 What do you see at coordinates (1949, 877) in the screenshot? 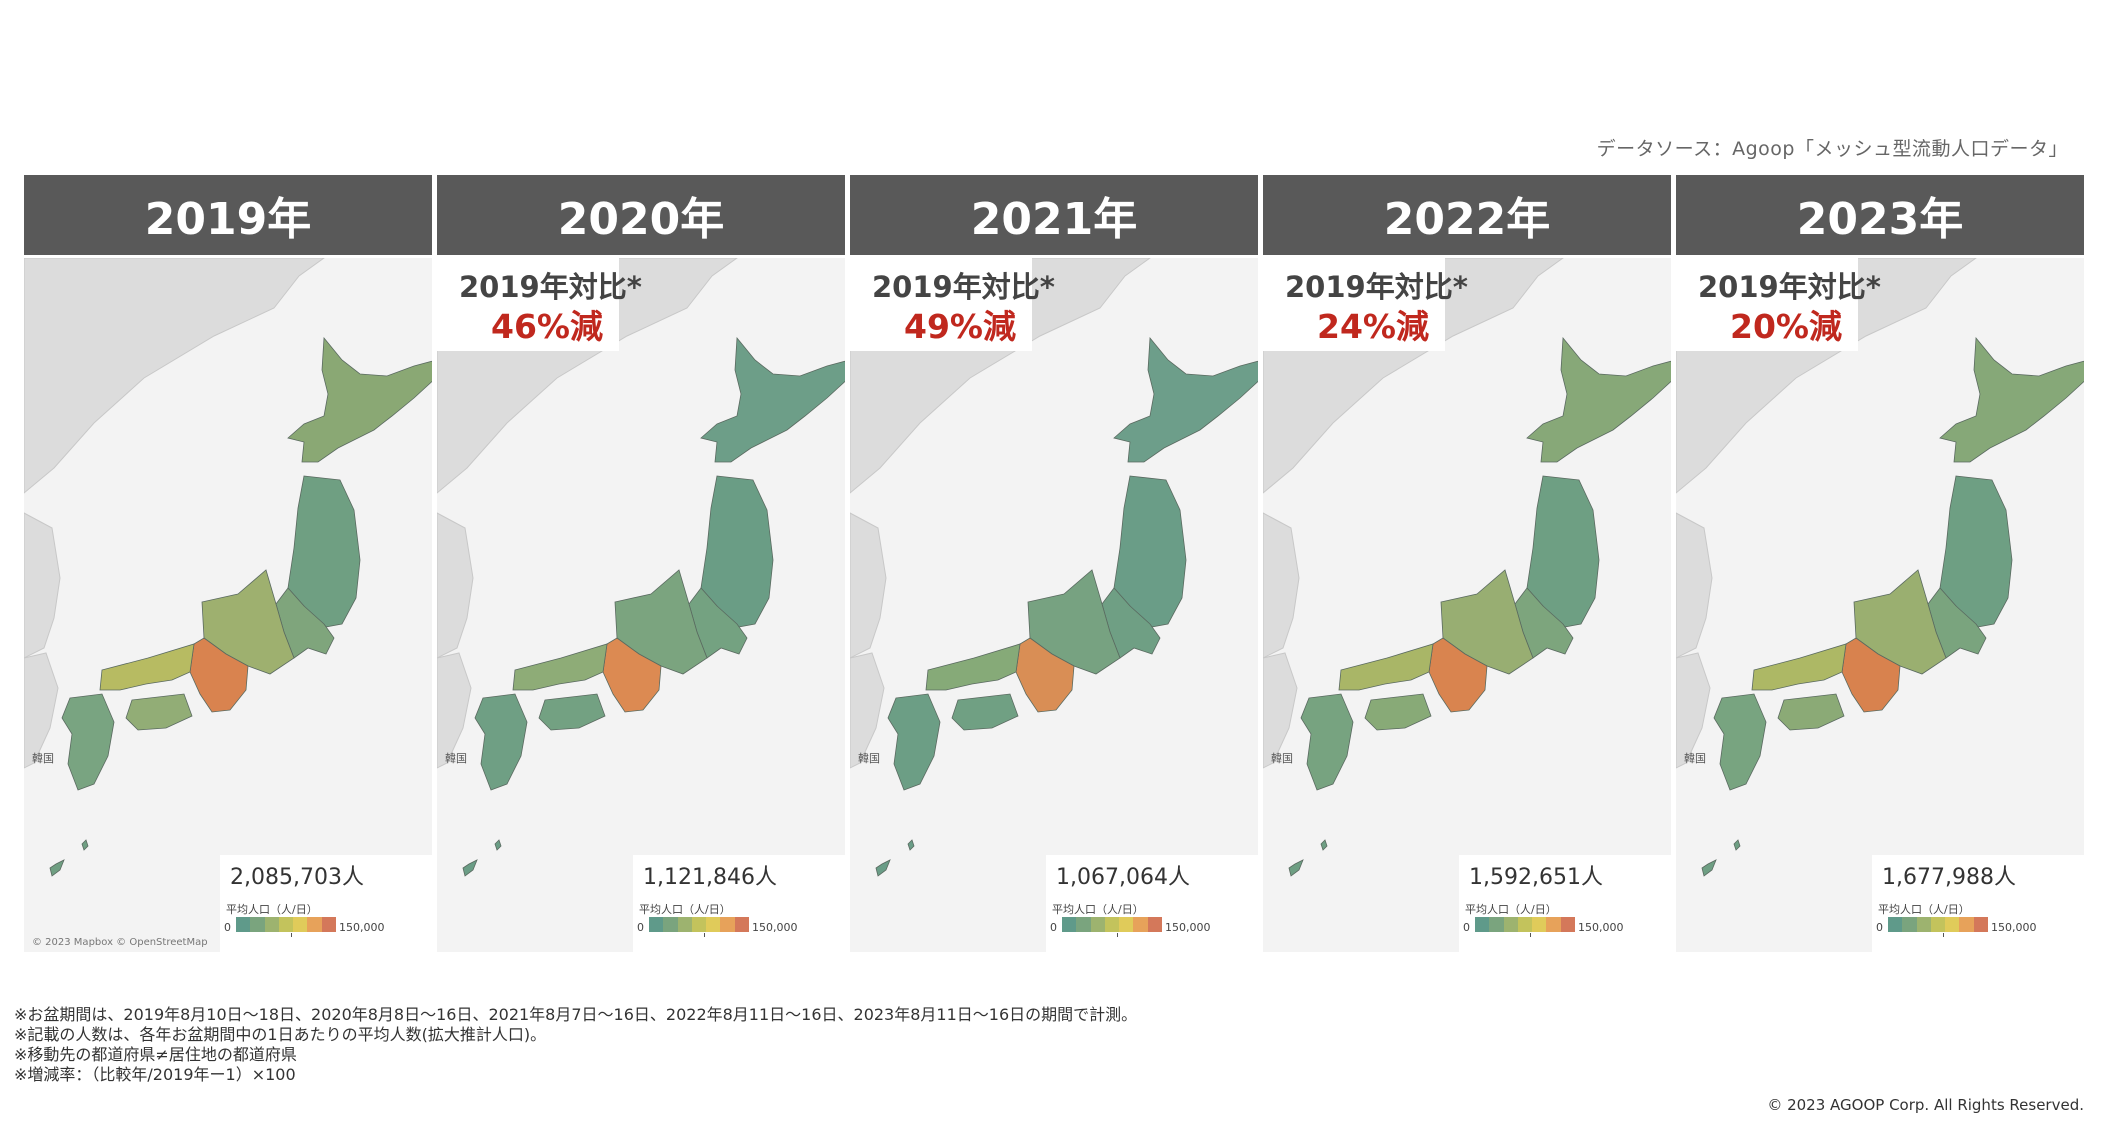
I see `average-population-total: 1,677,988人` at bounding box center [1949, 877].